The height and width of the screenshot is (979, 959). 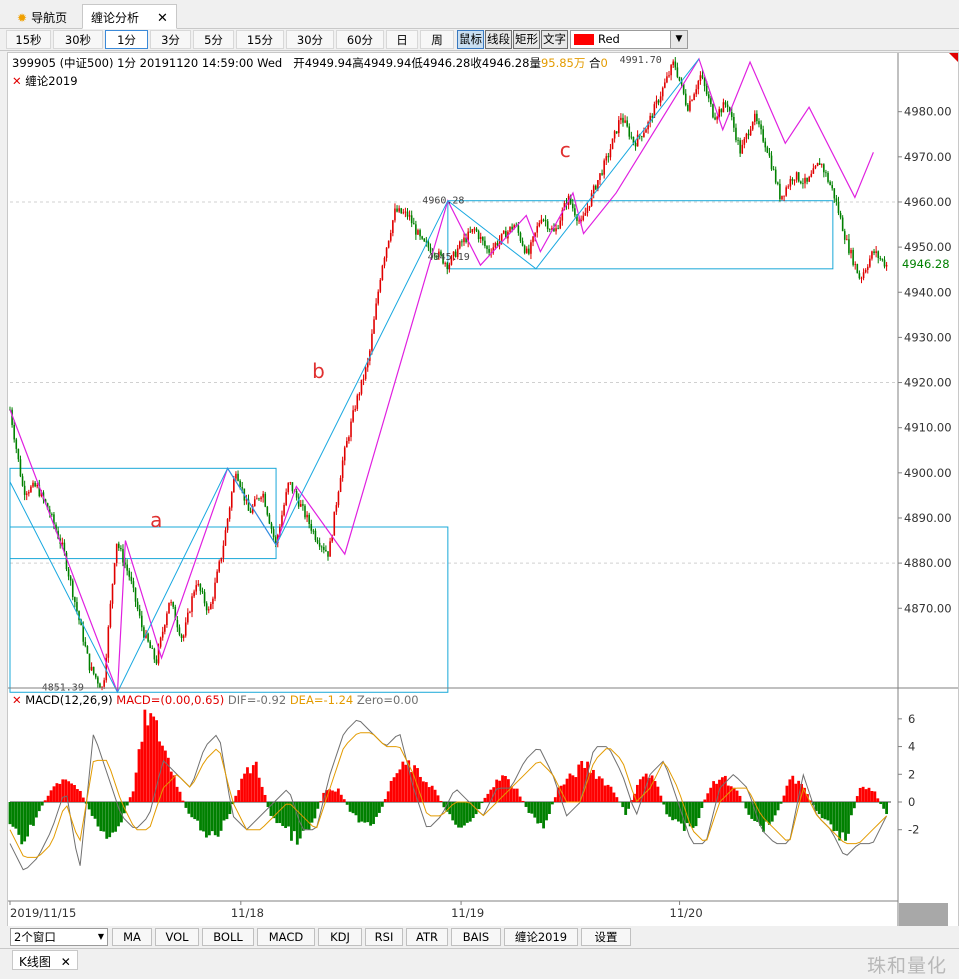 I want to click on window-count-select: 2个窗口 ▼, so click(x=59, y=937).